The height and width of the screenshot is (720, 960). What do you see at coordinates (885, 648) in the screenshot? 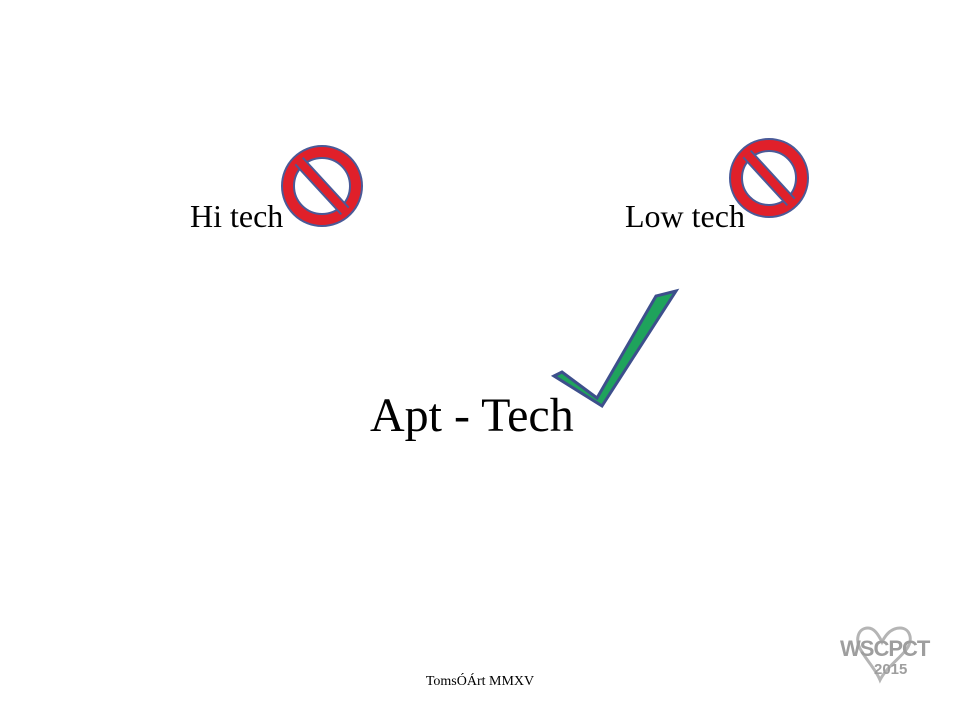
I see `logo-name: WSCPCT` at bounding box center [885, 648].